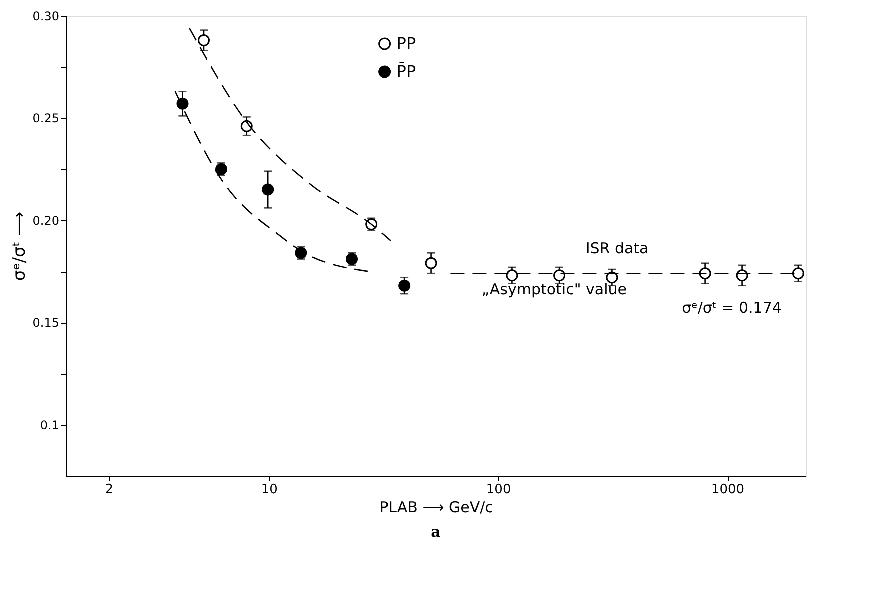 The height and width of the screenshot is (613, 873). Describe the element at coordinates (50, 425) in the screenshot. I see `y-tick-label: 0.1` at that location.